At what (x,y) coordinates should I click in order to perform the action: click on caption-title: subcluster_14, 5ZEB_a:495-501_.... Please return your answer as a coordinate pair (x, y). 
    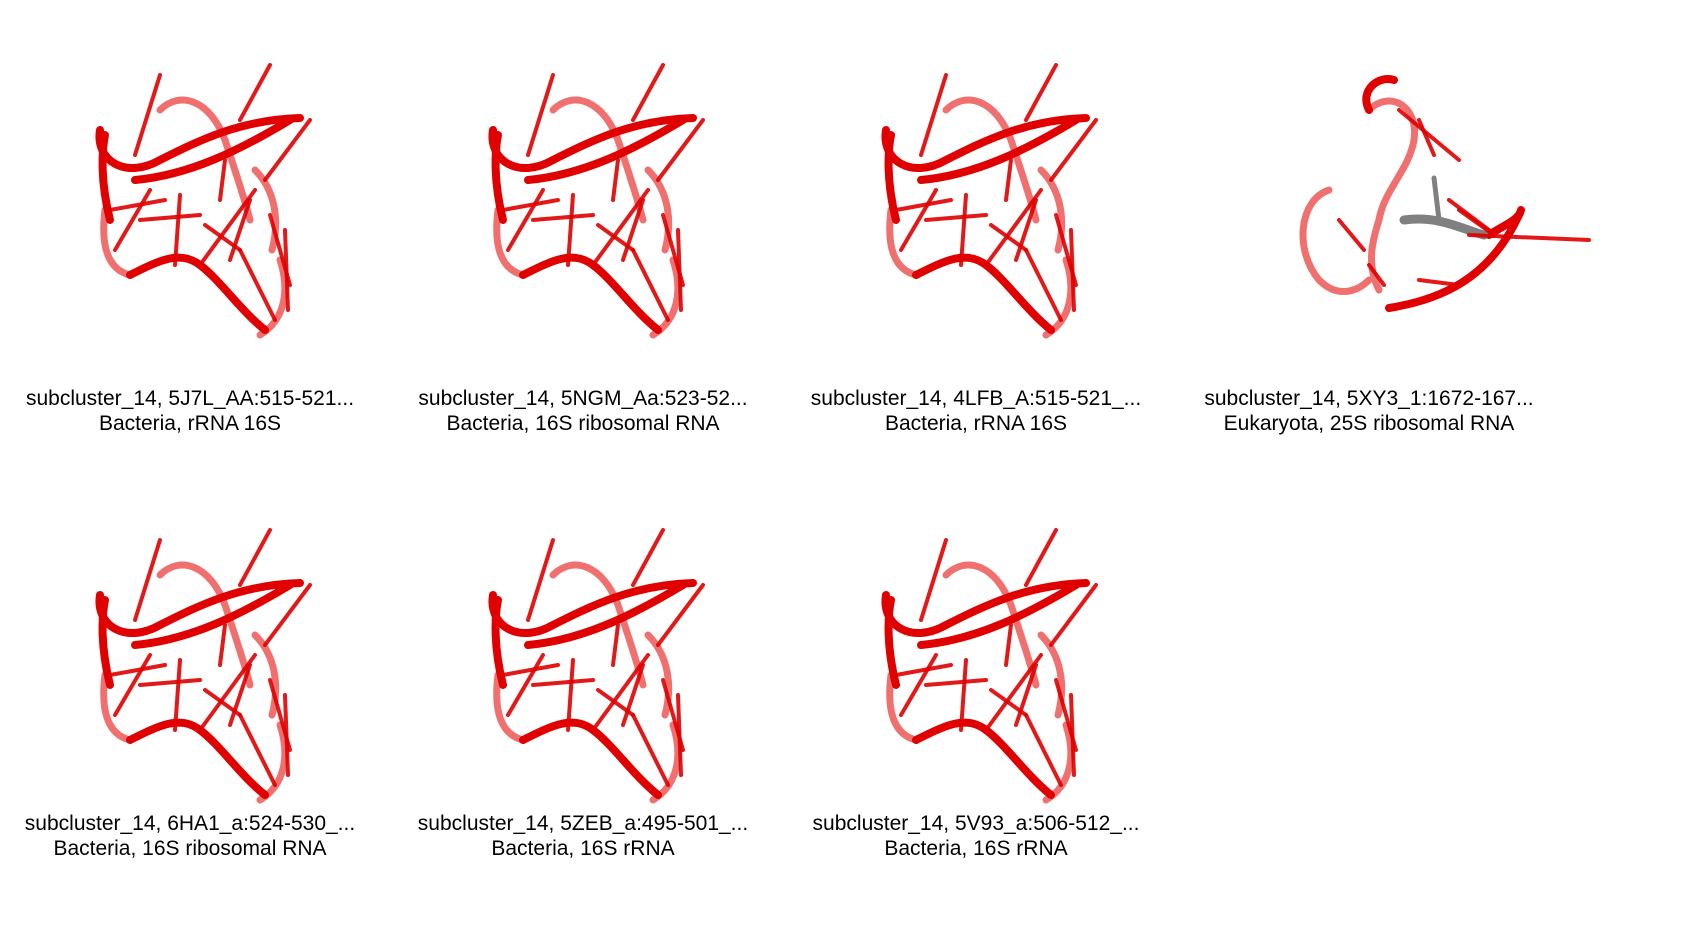
    Looking at the image, I should click on (583, 823).